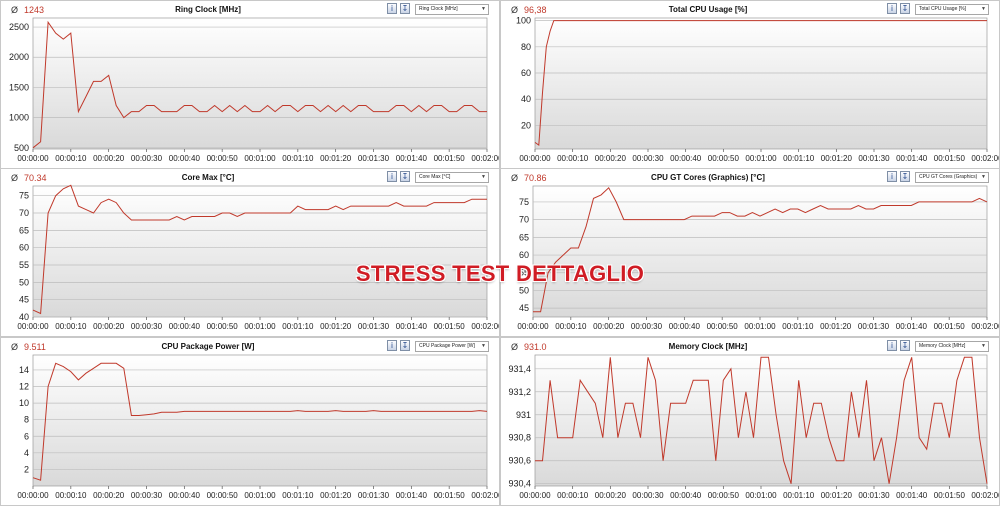  Describe the element at coordinates (942, 346) in the screenshot. I see `sensor-select-value: Memory Clock [MHz]` at that location.